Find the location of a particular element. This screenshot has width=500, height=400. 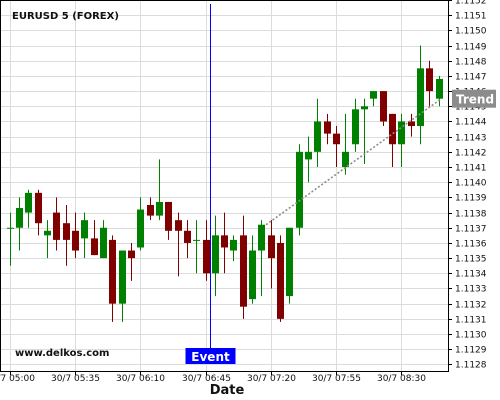

x-tick-label: 30/7 08:30 is located at coordinates (401, 379).